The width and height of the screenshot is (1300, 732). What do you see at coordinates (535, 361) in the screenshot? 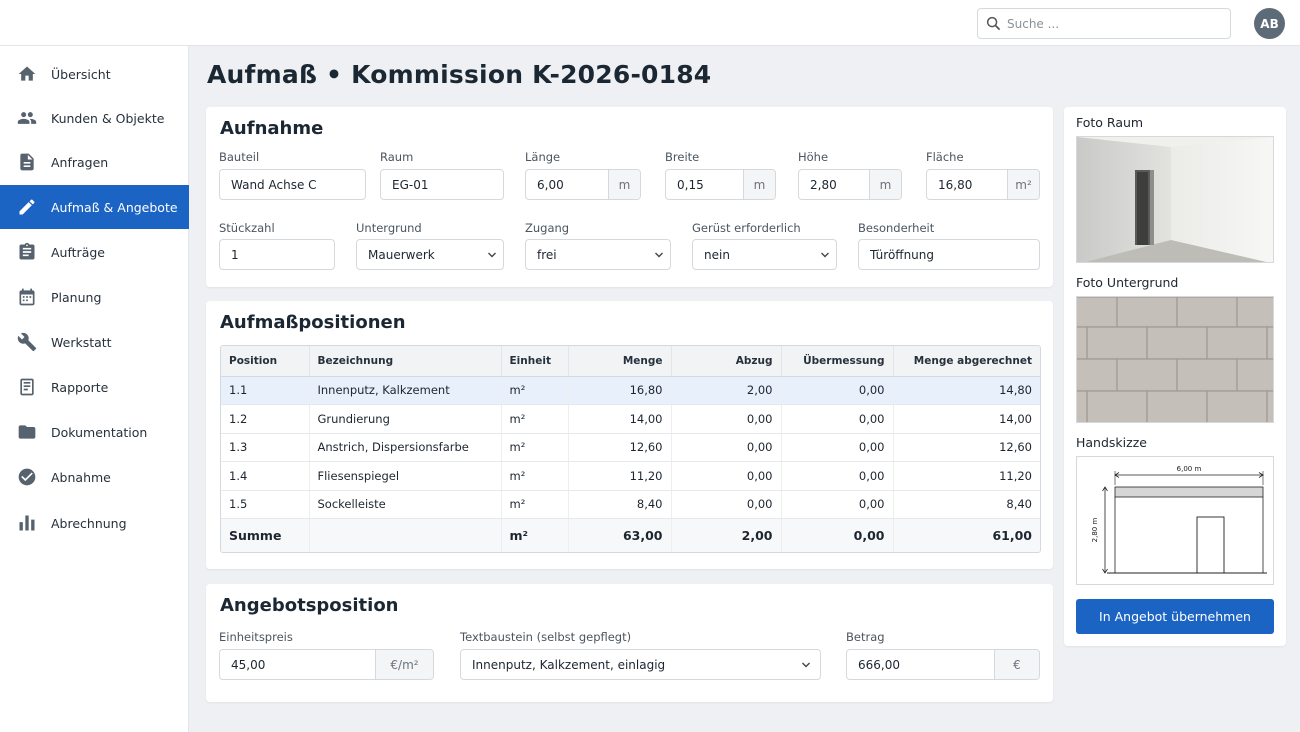
I see `column-header-einheit: Einheit` at bounding box center [535, 361].